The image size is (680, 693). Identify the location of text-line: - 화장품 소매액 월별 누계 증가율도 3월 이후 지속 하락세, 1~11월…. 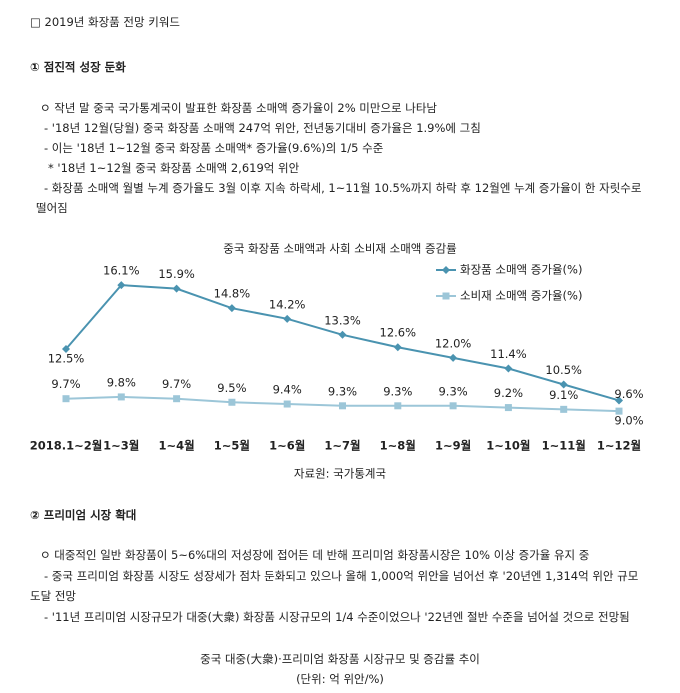
(339, 198).